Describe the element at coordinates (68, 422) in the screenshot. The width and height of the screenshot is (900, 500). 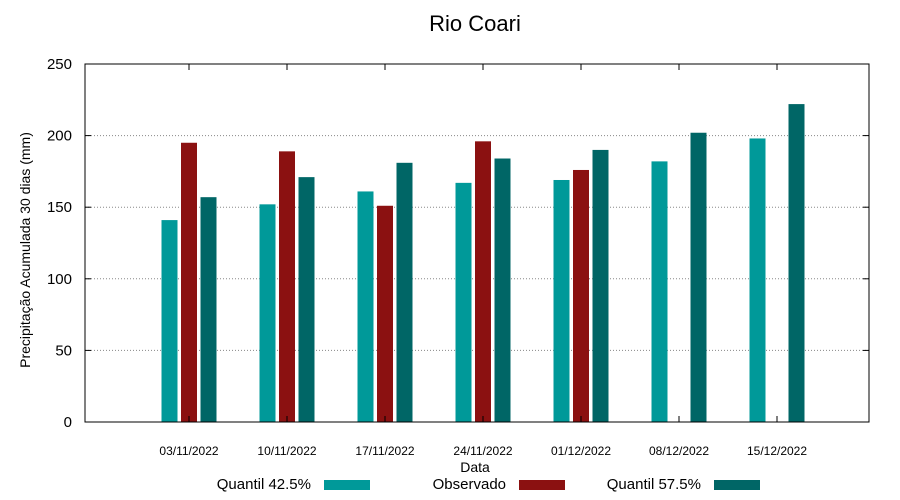
I see `y-tick-label: 0` at that location.